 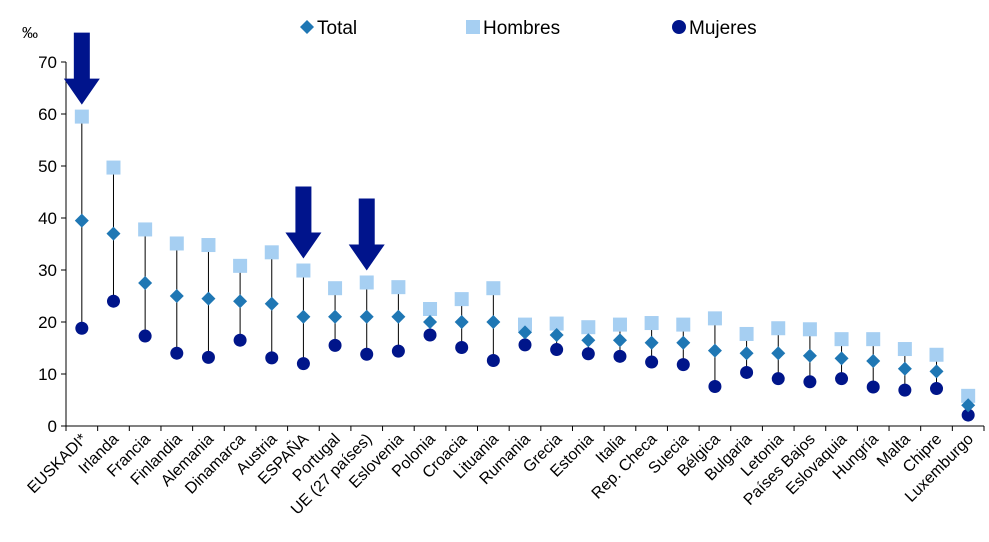 I want to click on legend-label: Total, so click(x=337, y=28).